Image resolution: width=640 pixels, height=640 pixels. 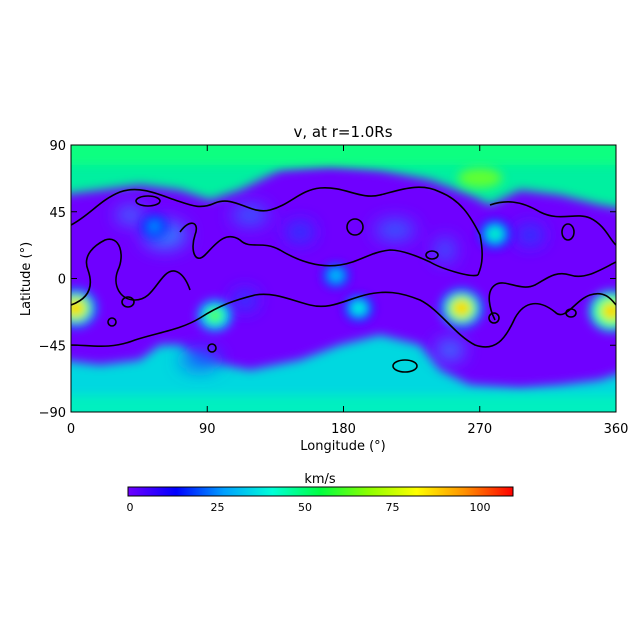 What do you see at coordinates (343, 373) in the screenshot?
I see `heatmap-south-band` at bounding box center [343, 373].